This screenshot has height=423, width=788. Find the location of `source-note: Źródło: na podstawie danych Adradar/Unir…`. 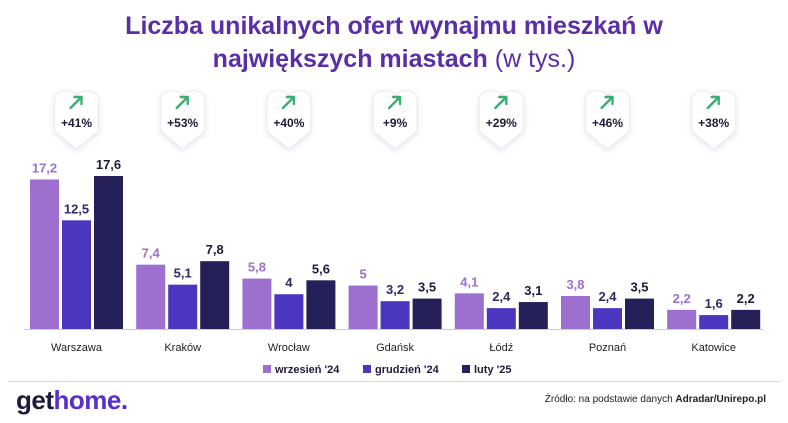

source-note: Źródło: na podstawie danych Adradar/Unir… is located at coordinates (655, 399).